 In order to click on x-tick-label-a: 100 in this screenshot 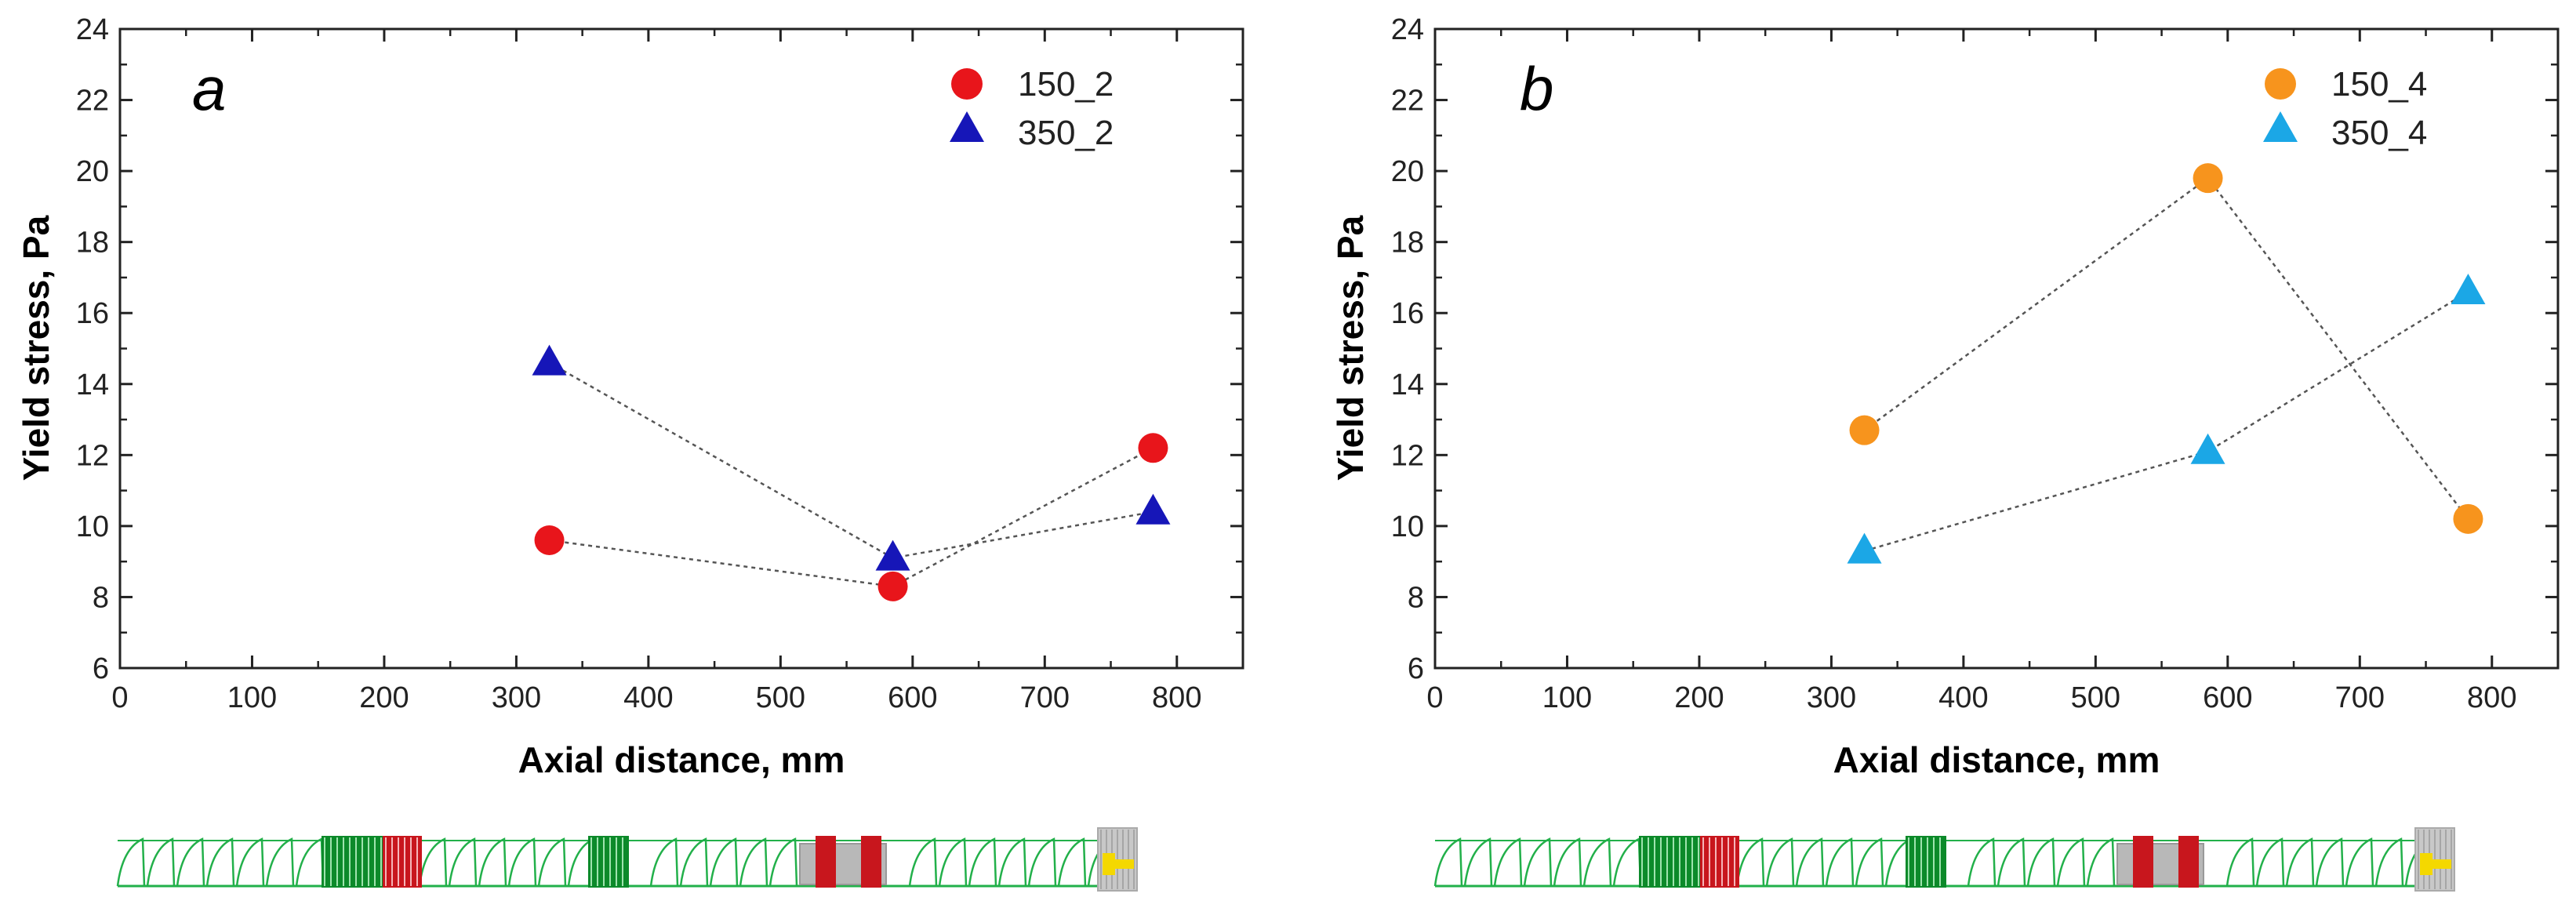, I will do `click(252, 697)`.